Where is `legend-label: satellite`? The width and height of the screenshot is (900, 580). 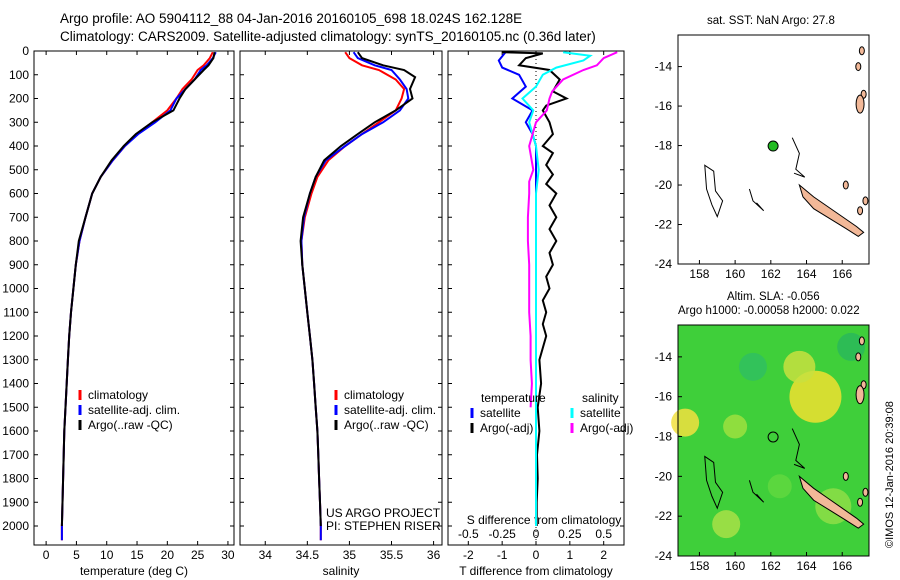 legend-label: satellite is located at coordinates (600, 413).